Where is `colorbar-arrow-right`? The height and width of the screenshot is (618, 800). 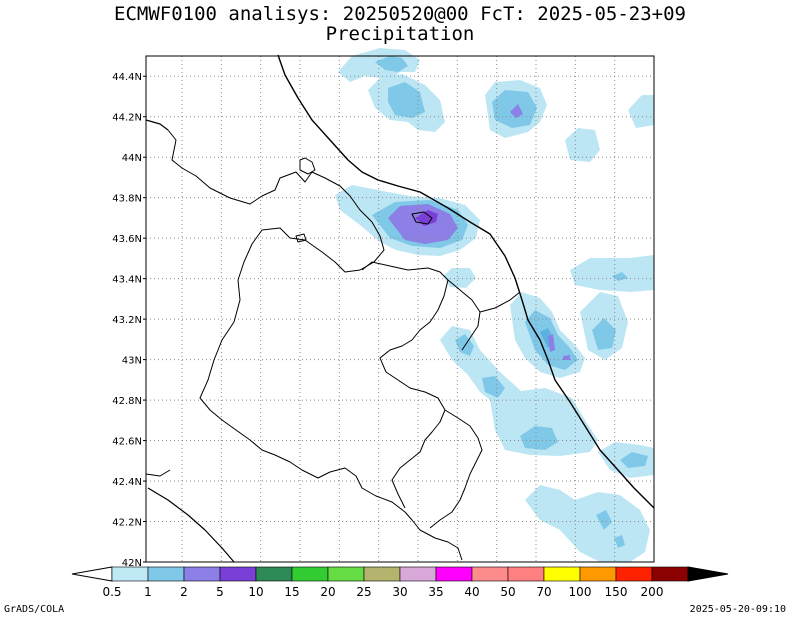
colorbar-arrow-right is located at coordinates (708, 574).